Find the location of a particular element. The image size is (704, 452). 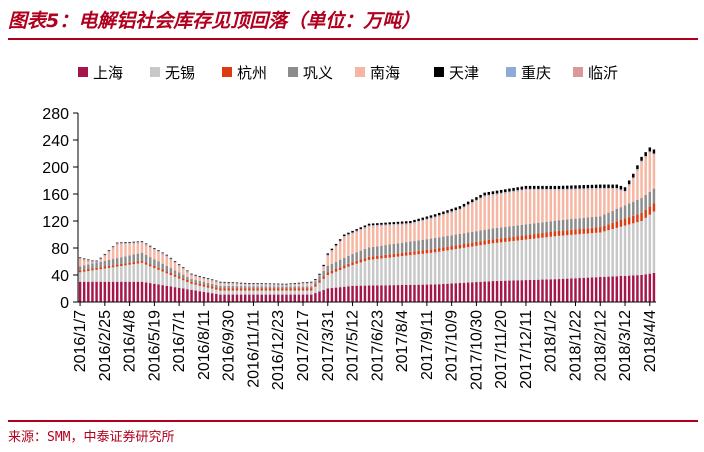

legend-label: 上海 is located at coordinates (108, 73).